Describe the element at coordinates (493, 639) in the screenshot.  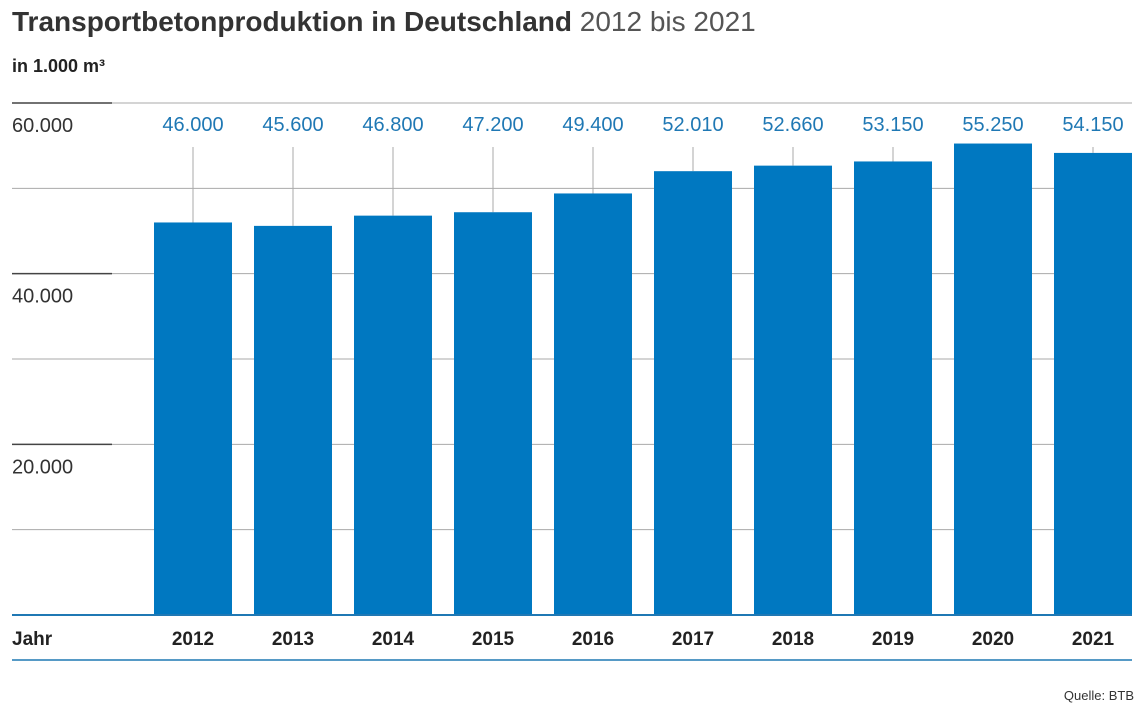
I see `category-label: 2015` at that location.